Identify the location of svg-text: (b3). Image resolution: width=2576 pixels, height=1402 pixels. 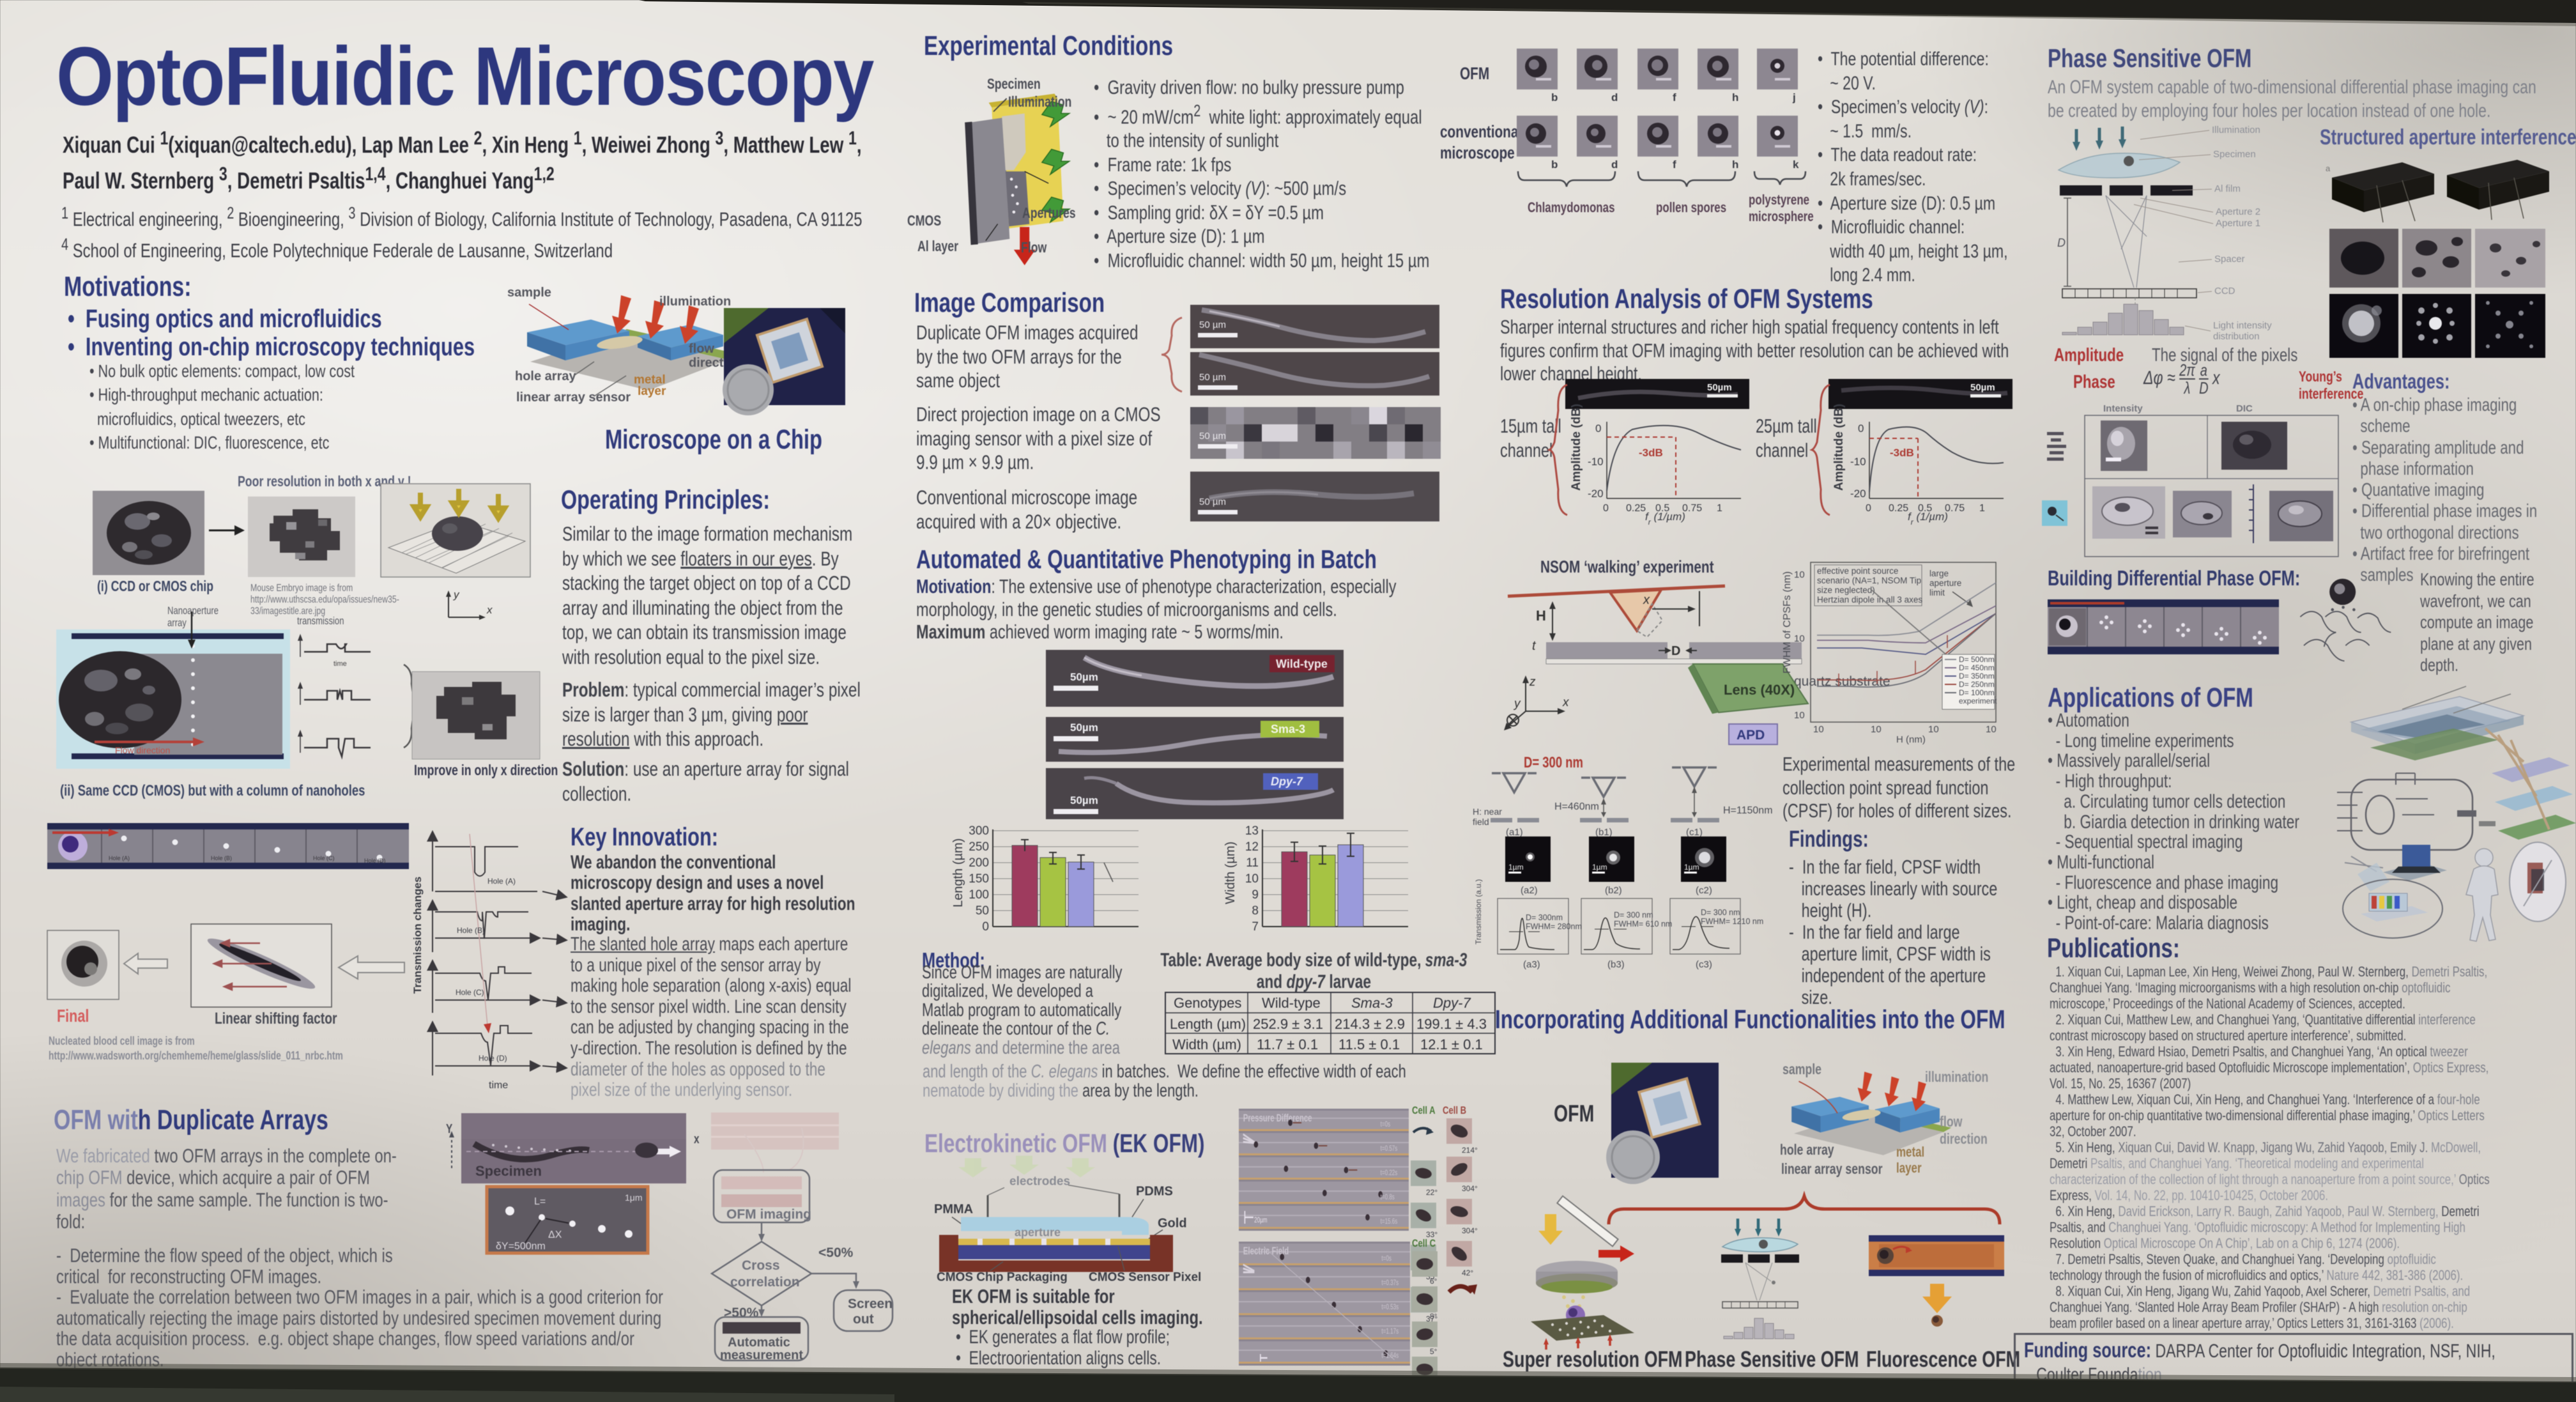
(1616, 965).